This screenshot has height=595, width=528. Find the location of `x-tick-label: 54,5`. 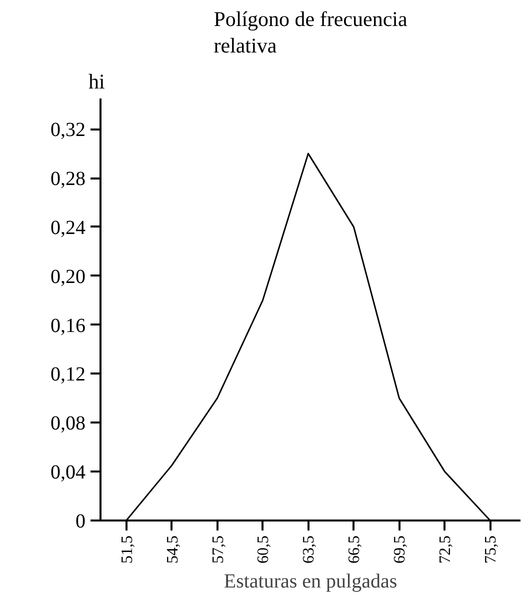

x-tick-label: 54,5 is located at coordinates (173, 550).